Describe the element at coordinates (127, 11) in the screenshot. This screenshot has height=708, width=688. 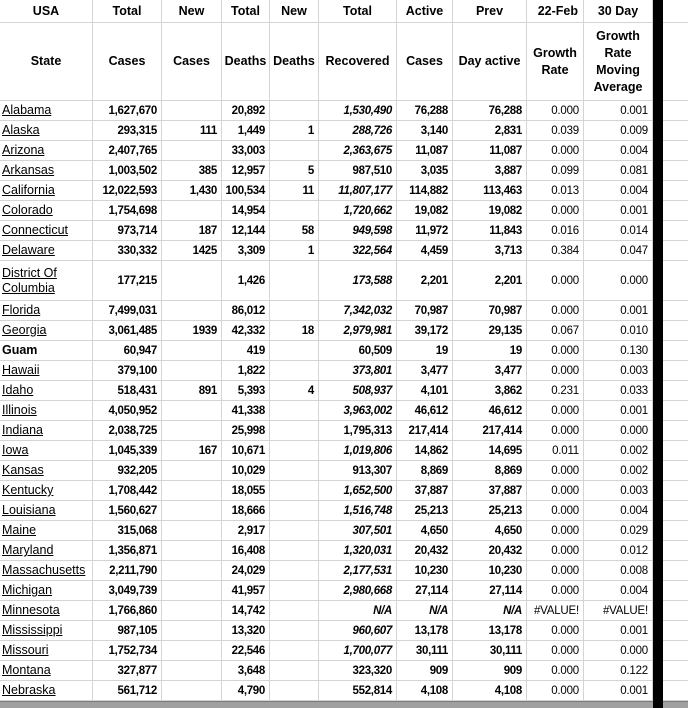
I see `header-total: Total` at that location.